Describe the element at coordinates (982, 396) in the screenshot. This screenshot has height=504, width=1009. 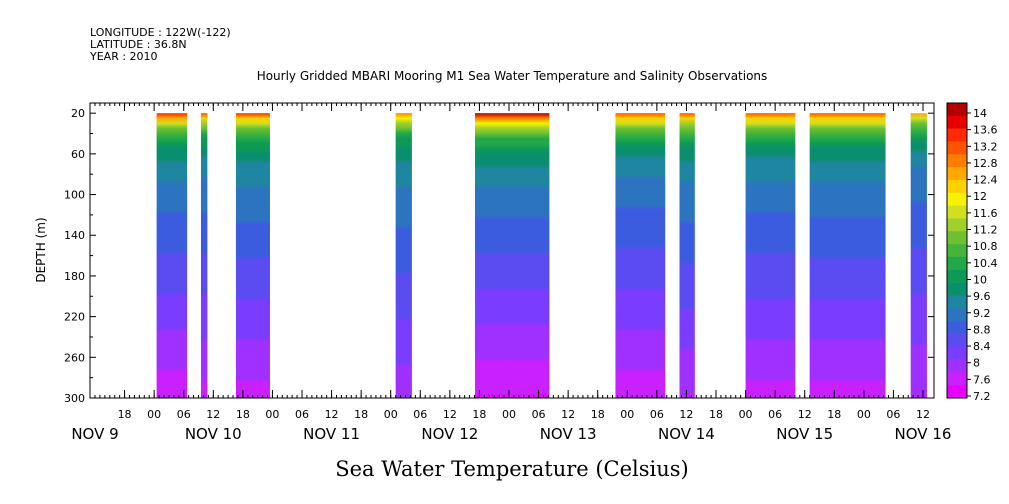
I see `colorbar-label: 7.2` at that location.